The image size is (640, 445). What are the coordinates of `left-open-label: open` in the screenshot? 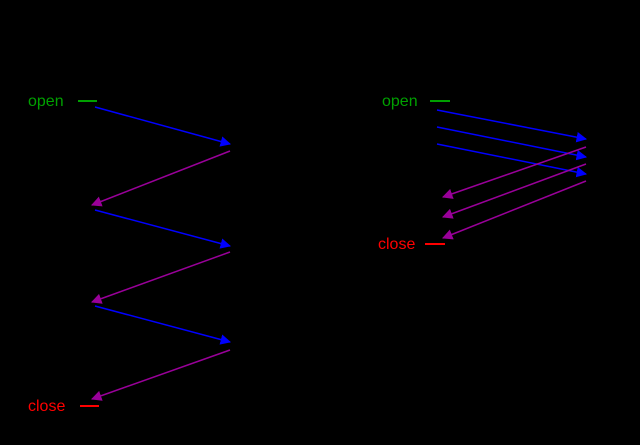 It's located at (46, 101).